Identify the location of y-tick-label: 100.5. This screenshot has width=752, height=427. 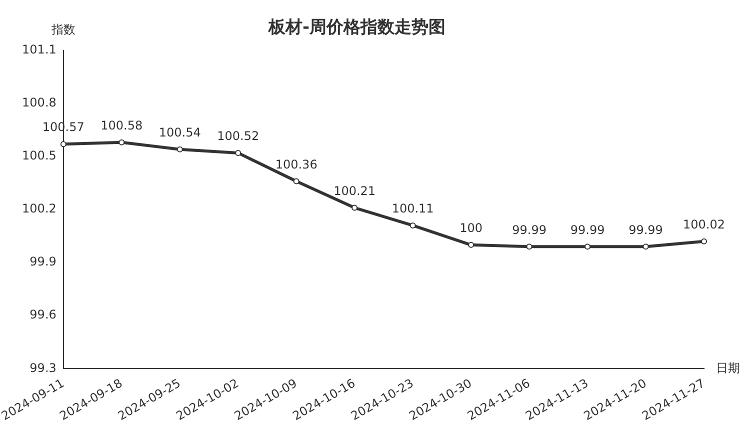
(39, 155).